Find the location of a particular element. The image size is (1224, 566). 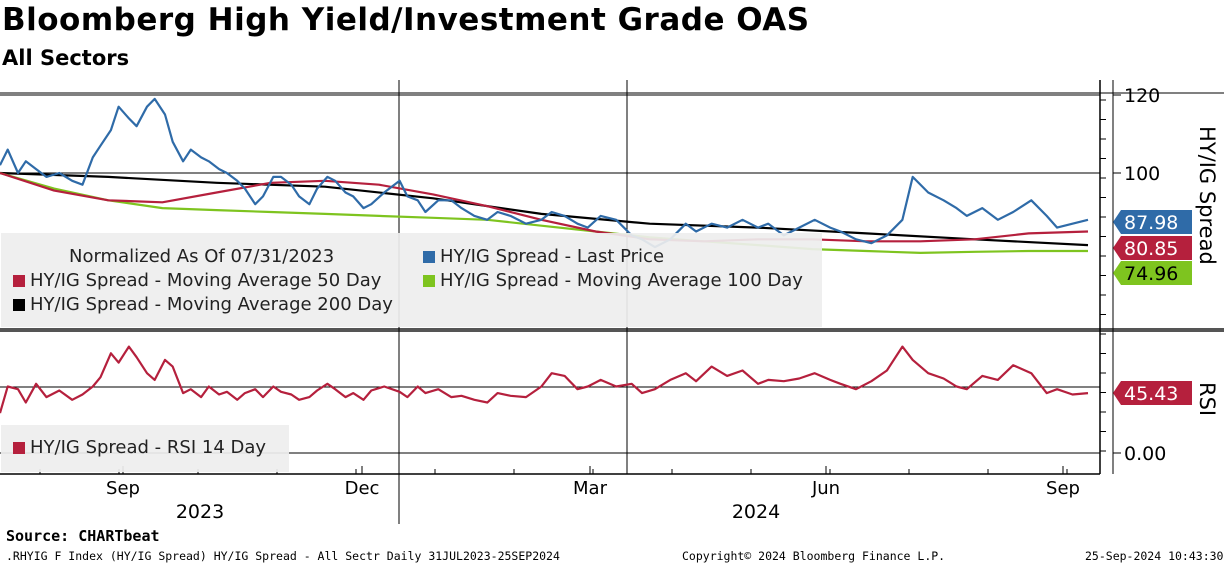

x-year-label: 2023 is located at coordinates (200, 512).